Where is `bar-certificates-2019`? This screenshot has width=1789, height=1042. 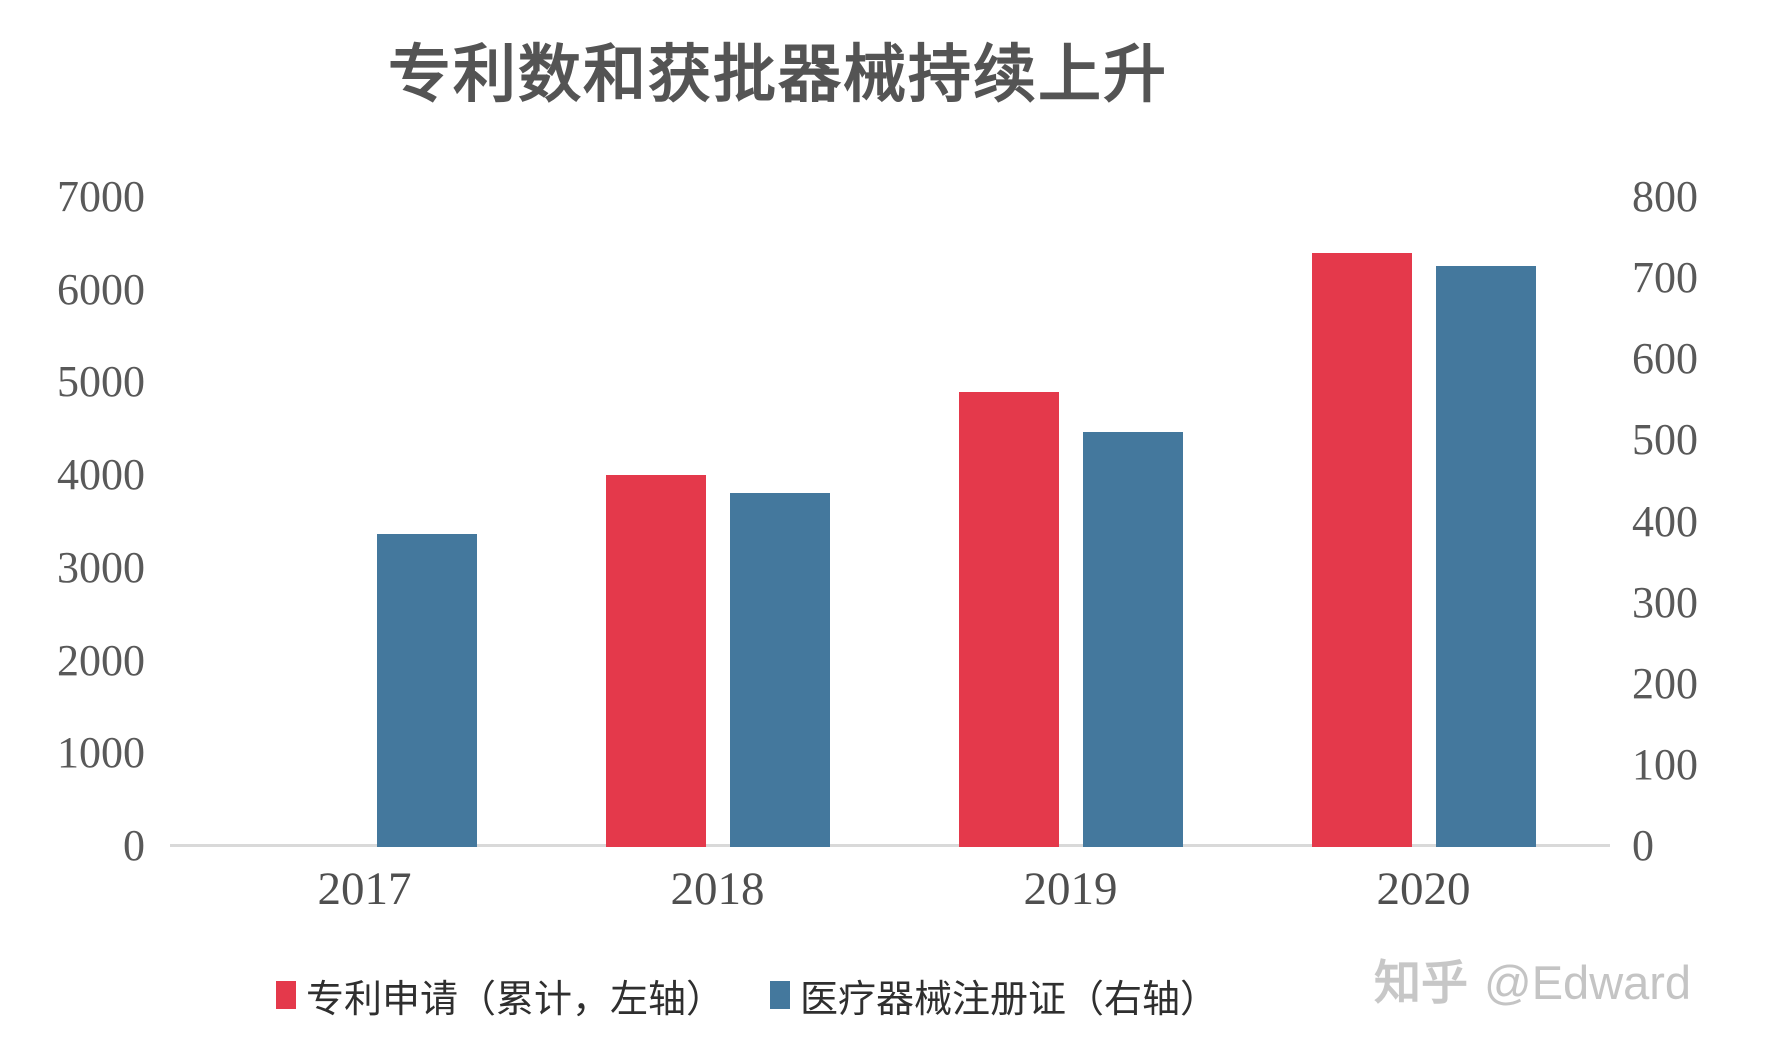
bar-certificates-2019 is located at coordinates (1132, 639).